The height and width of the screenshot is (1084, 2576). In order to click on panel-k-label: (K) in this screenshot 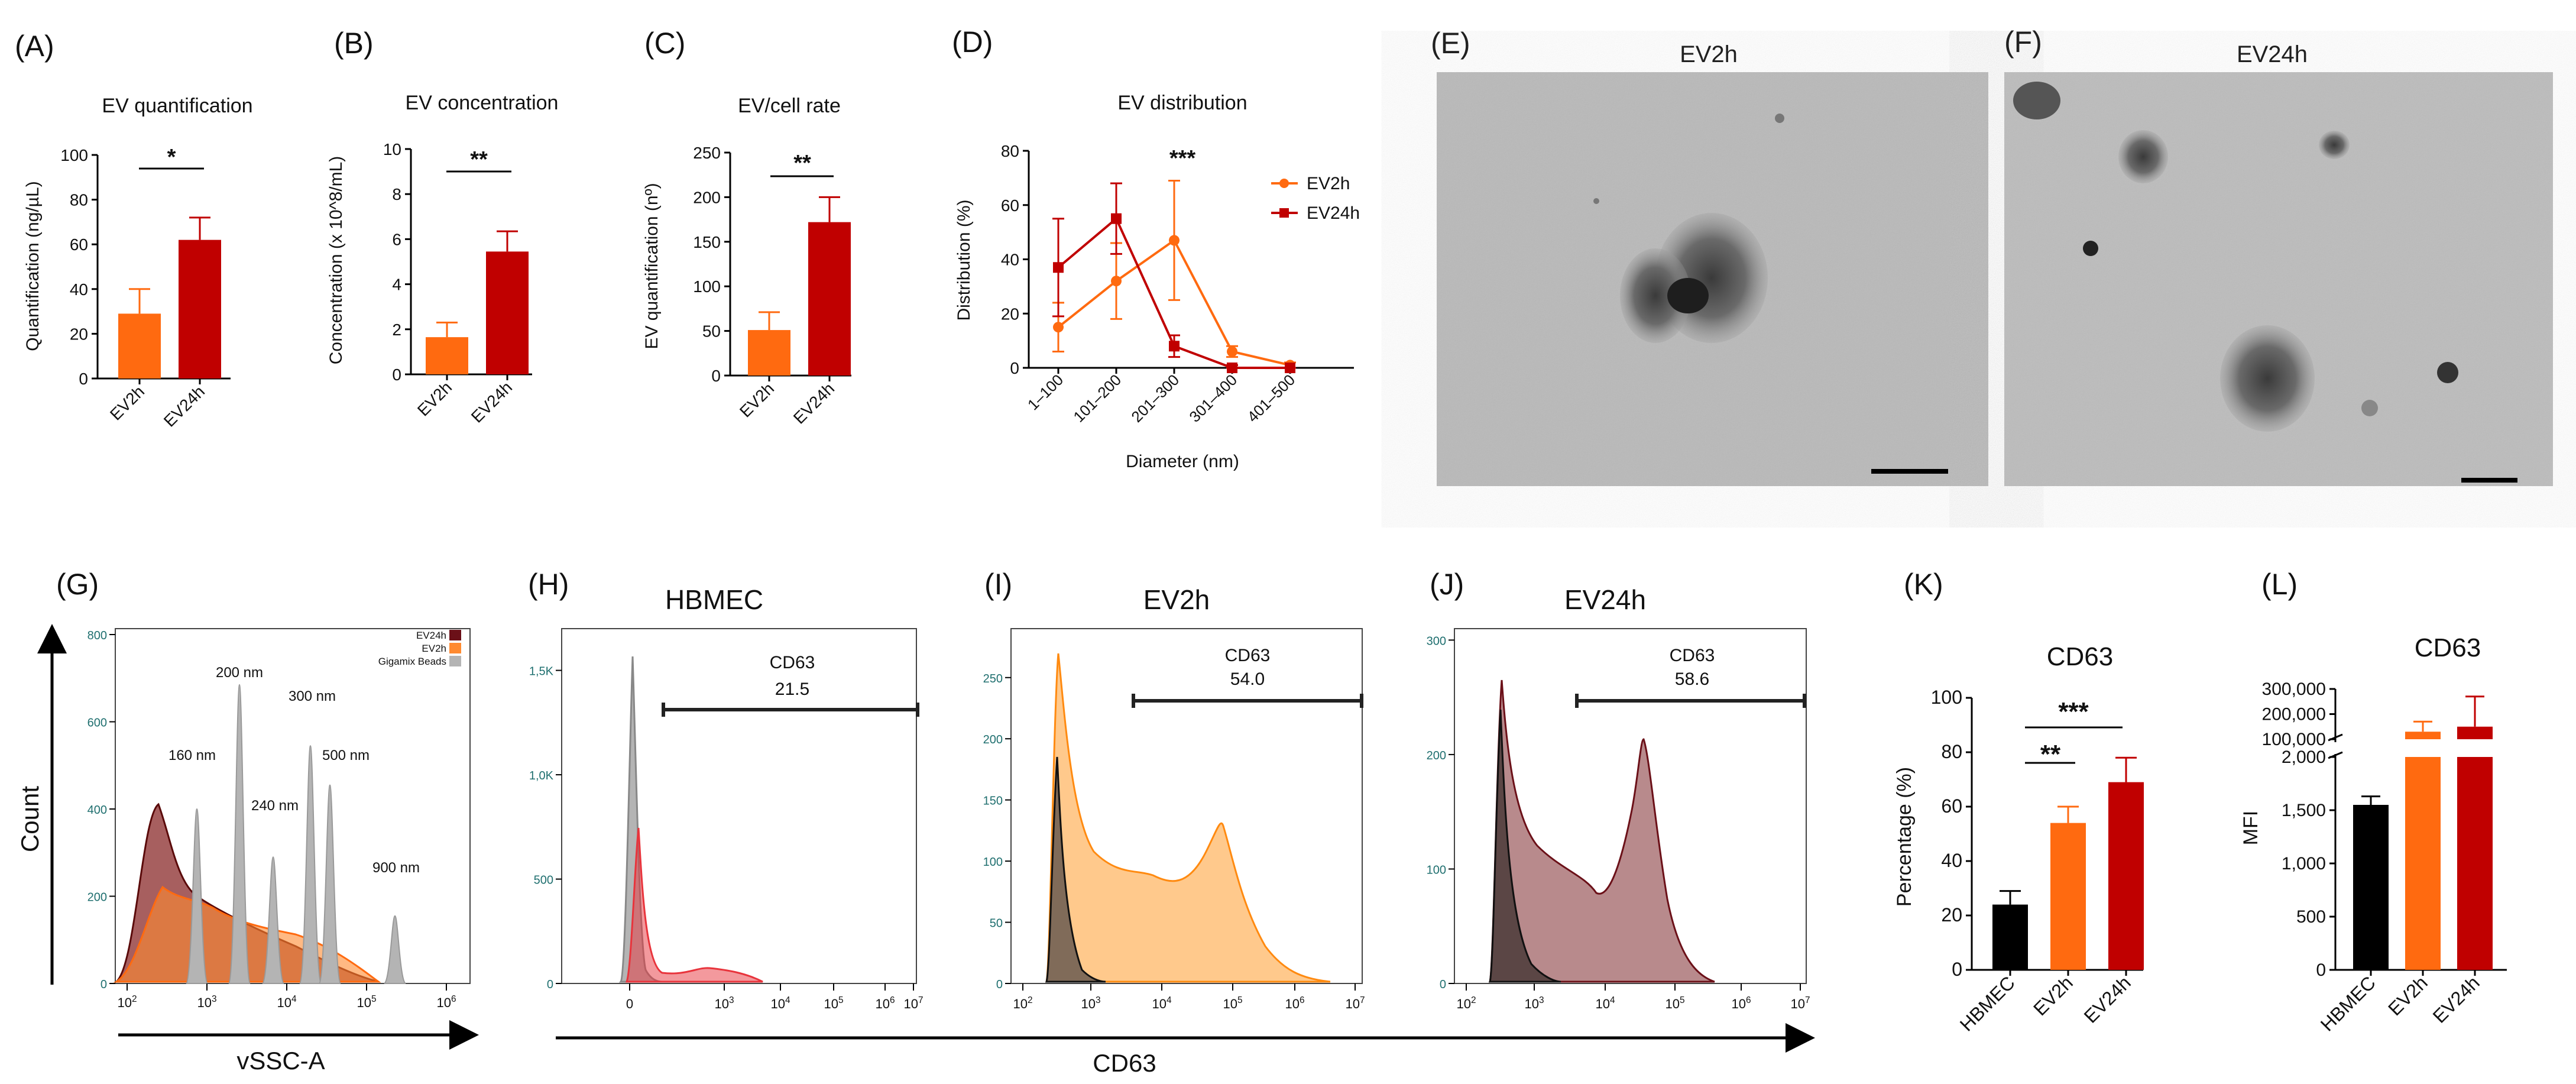, I will do `click(1923, 584)`.